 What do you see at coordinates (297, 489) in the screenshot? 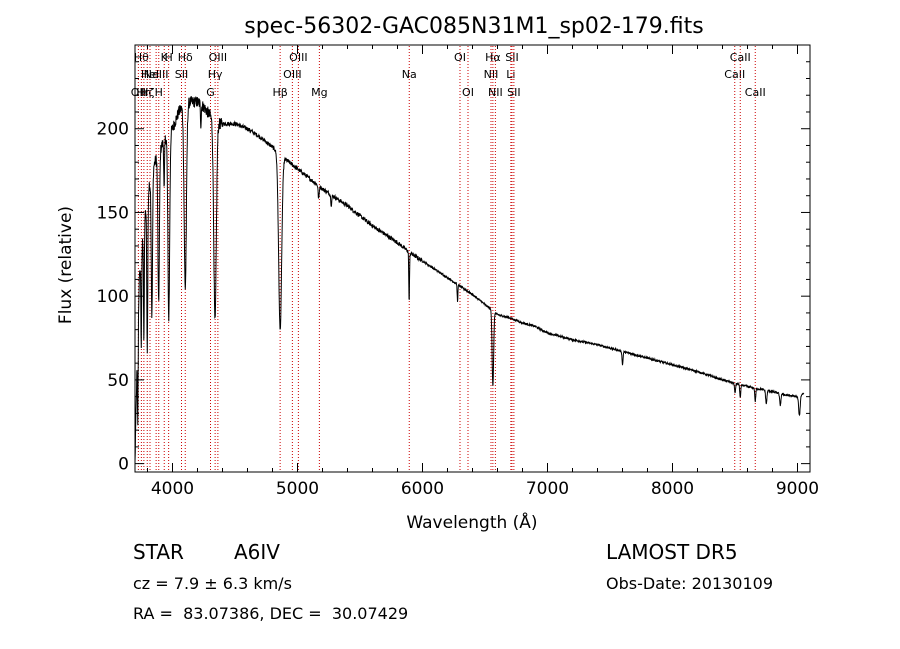
I see `x-tick-label: 5000` at bounding box center [297, 489].